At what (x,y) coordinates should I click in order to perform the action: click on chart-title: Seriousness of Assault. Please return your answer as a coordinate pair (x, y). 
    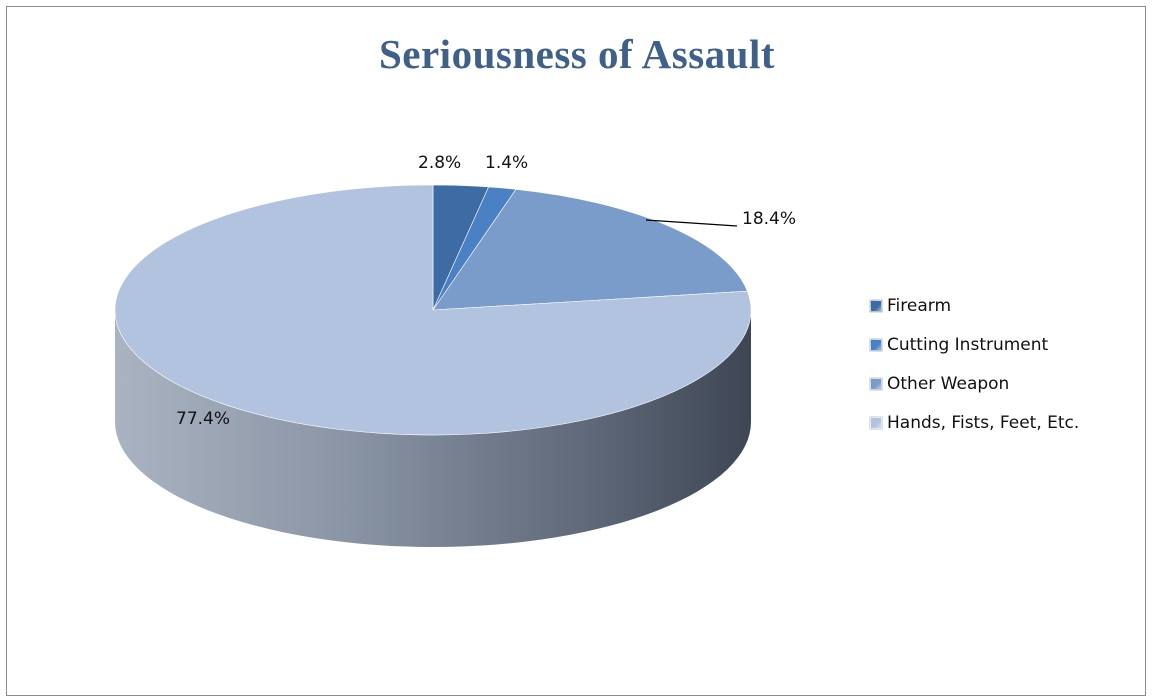
    Looking at the image, I should click on (576, 54).